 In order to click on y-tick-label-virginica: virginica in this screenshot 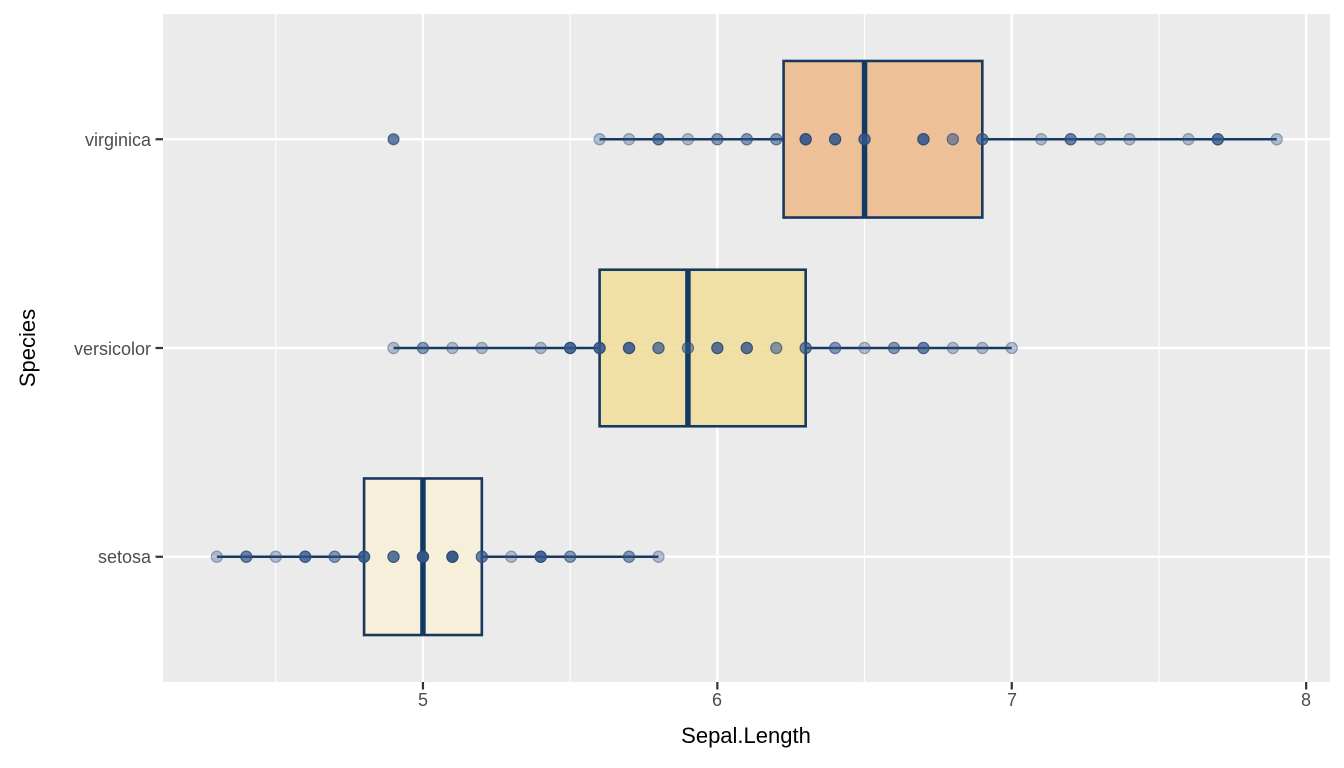, I will do `click(117, 140)`.